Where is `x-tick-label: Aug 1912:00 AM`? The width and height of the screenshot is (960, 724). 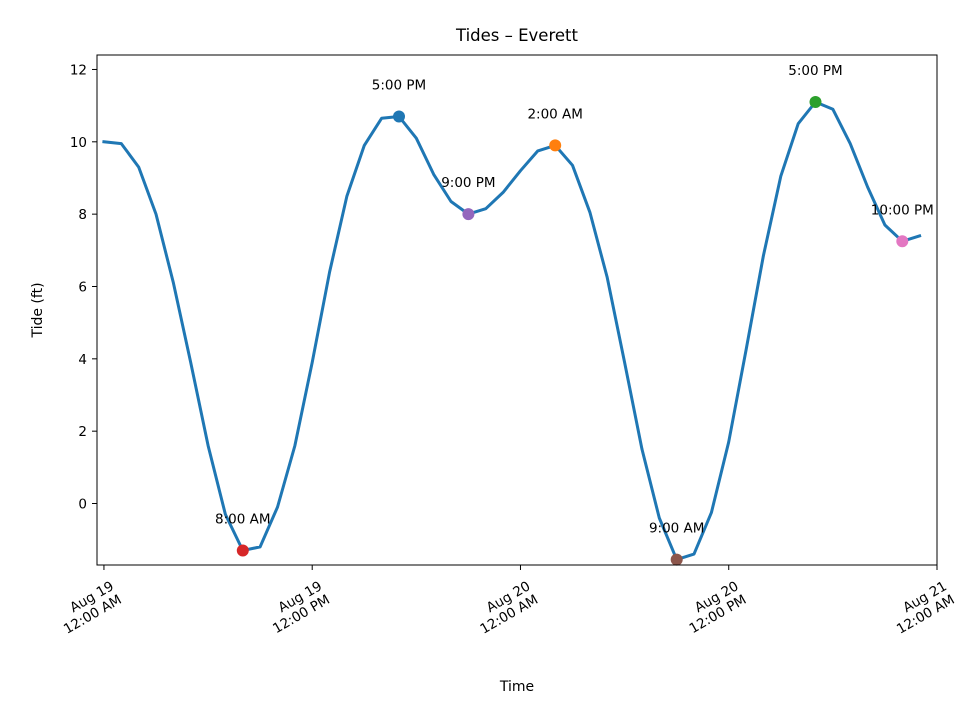
x-tick-label: Aug 1912:00 AM is located at coordinates (88, 607).